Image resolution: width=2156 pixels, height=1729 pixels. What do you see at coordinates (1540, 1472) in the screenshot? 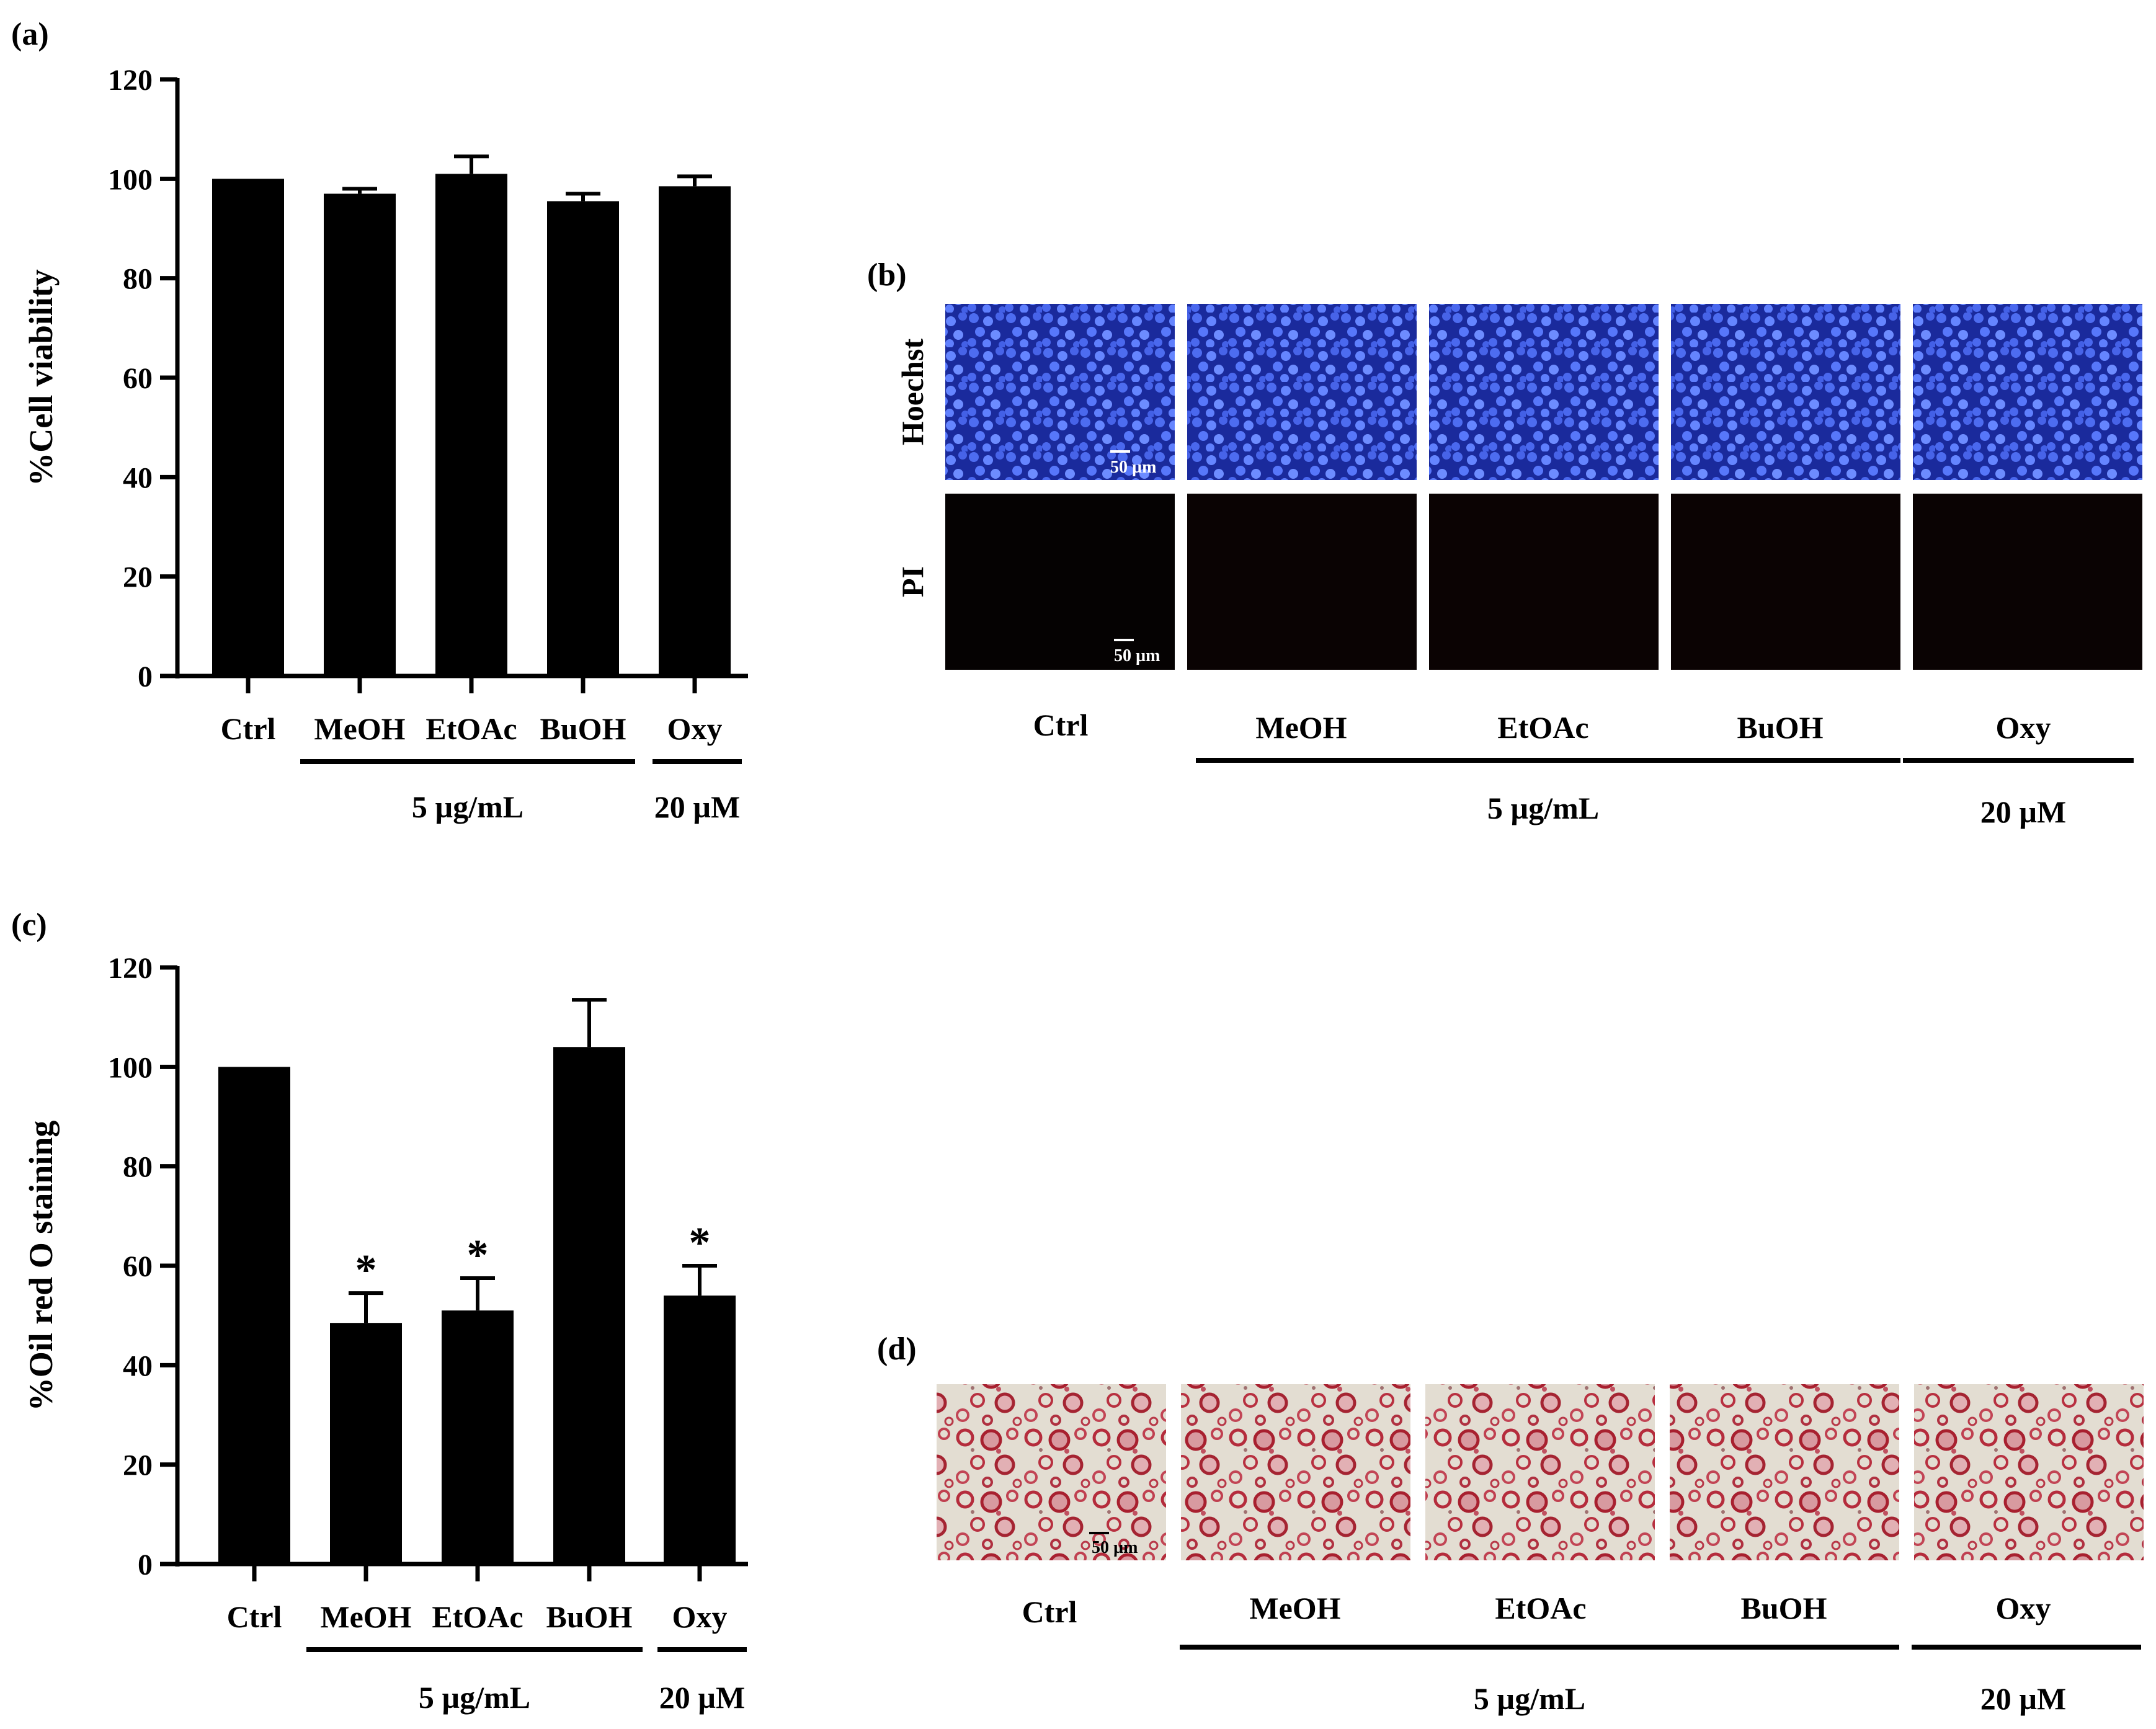
I see `oil-image-etoac` at bounding box center [1540, 1472].